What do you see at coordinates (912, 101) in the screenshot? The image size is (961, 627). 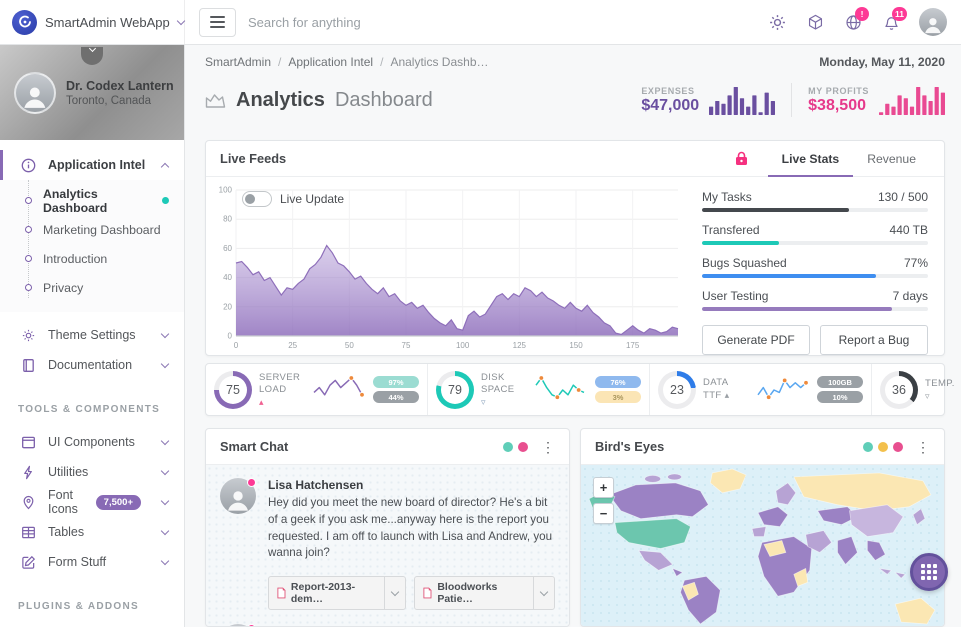 I see `profits-bar-chart` at bounding box center [912, 101].